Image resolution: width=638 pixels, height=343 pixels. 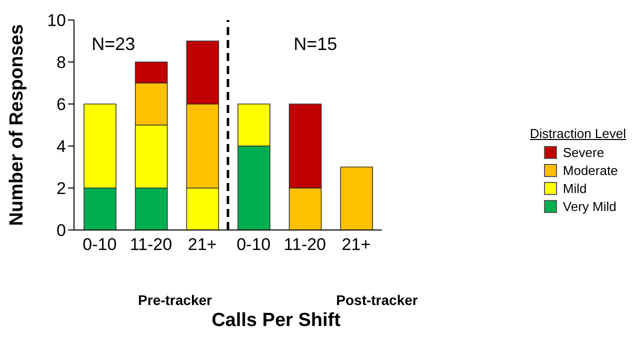 What do you see at coordinates (356, 198) in the screenshot?
I see `bar` at bounding box center [356, 198].